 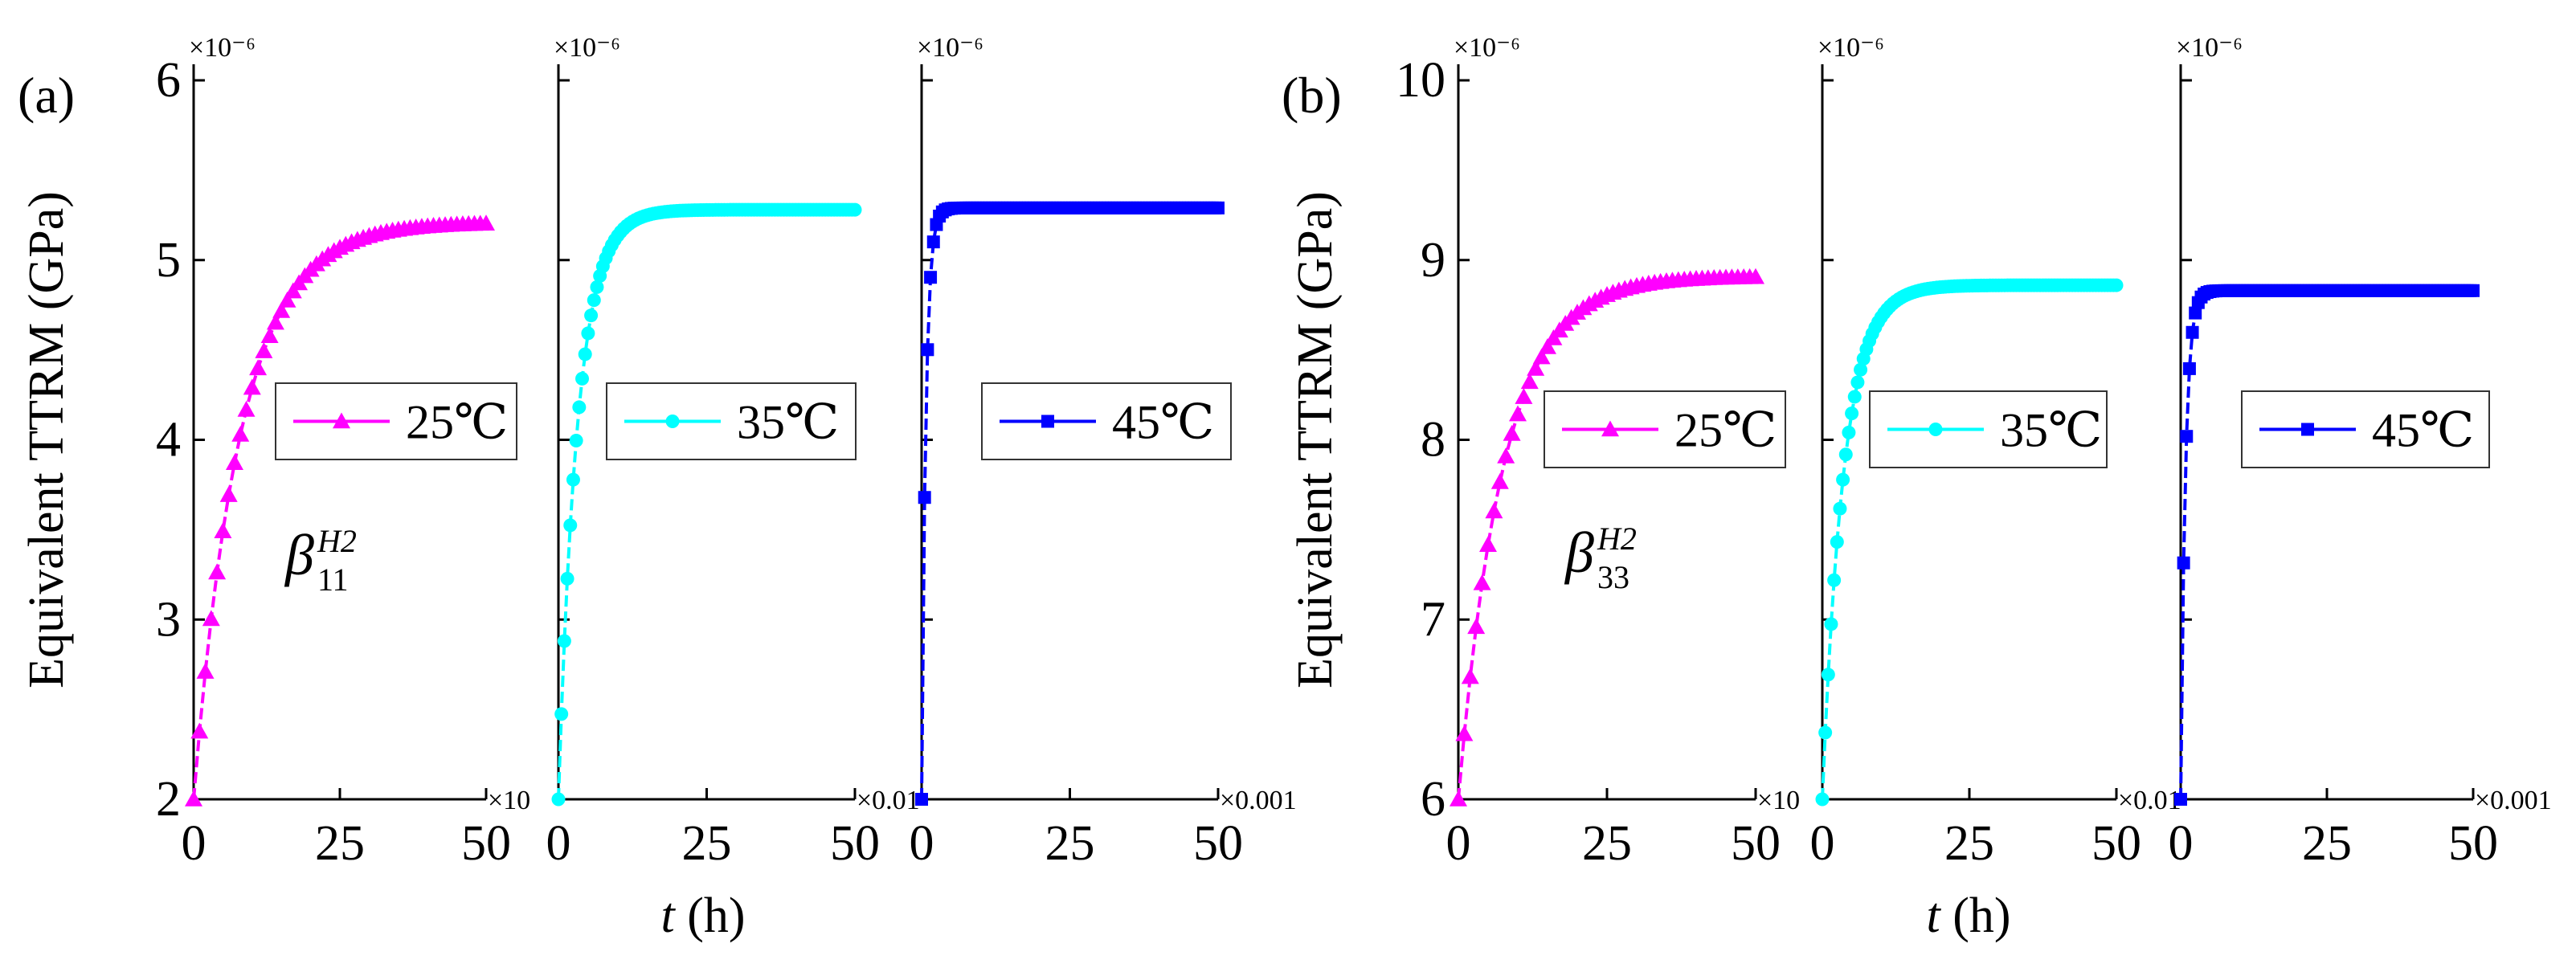 What do you see at coordinates (169, 260) in the screenshot?
I see `y-tick-label: 5` at bounding box center [169, 260].